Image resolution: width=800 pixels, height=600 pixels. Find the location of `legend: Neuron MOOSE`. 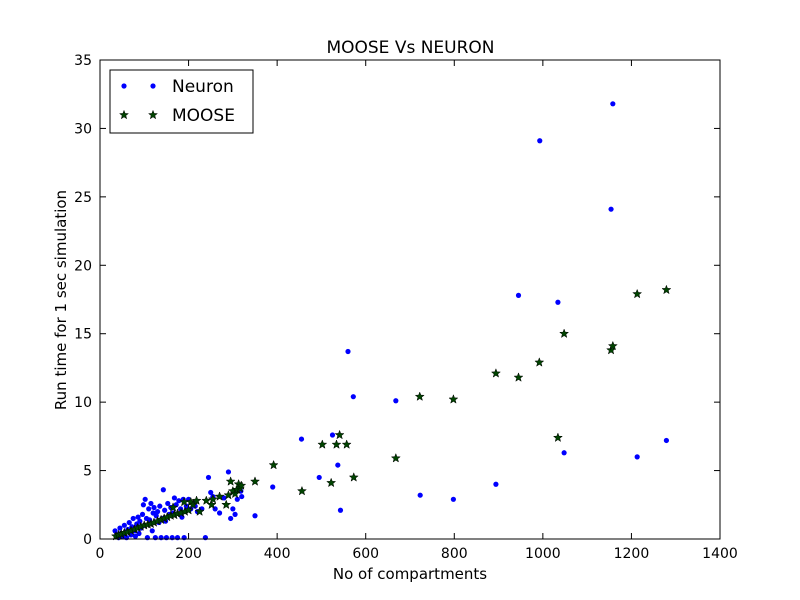

legend: Neuron MOOSE is located at coordinates (181, 101).